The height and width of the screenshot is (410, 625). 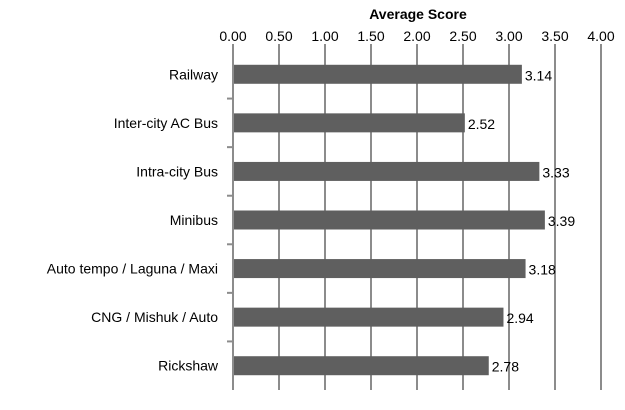 I want to click on category-label: Intra-city Bus, so click(x=177, y=171).